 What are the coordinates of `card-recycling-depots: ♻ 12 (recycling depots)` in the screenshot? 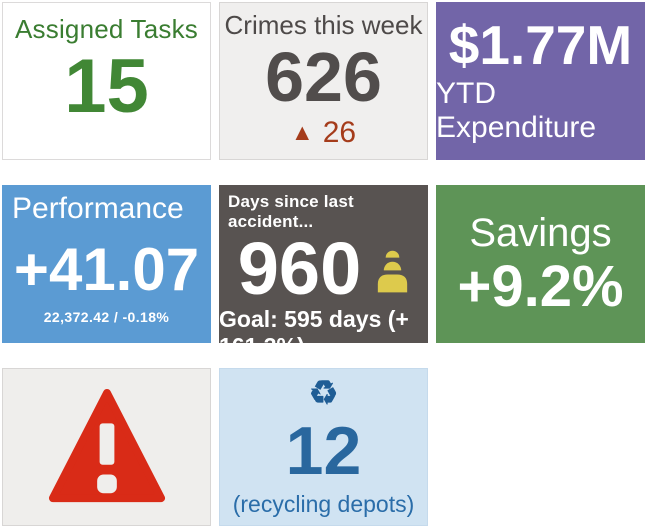 It's located at (323, 447).